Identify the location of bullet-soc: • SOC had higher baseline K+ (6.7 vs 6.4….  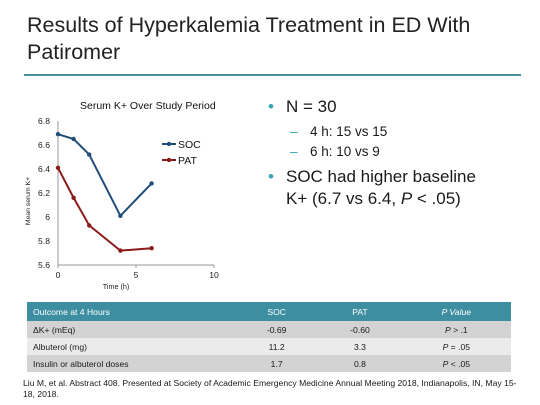
(398, 188).